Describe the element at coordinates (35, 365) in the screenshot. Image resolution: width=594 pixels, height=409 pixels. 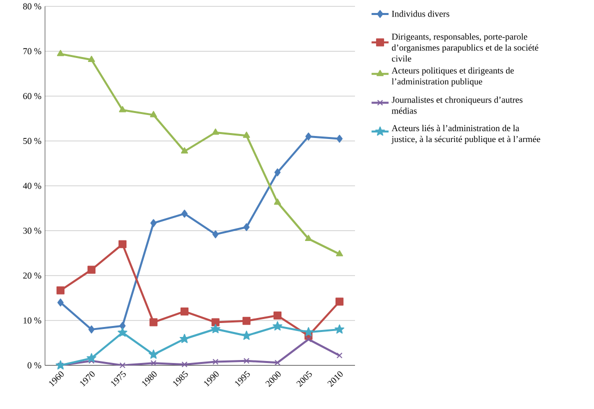
I see `y-tick-label: 0 %` at that location.